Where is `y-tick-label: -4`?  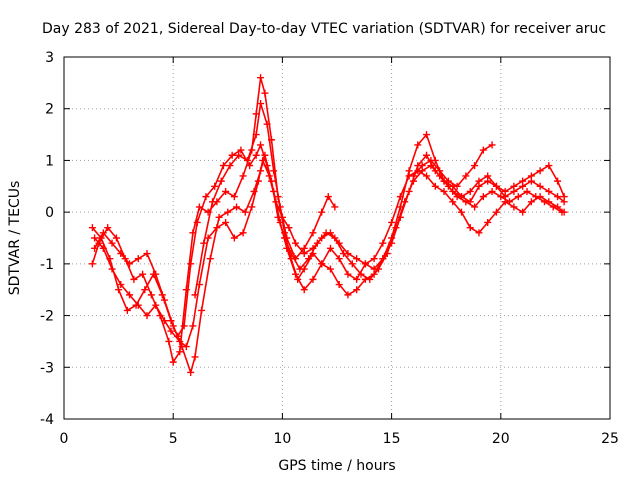 y-tick-label: -4 is located at coordinates (47, 420).